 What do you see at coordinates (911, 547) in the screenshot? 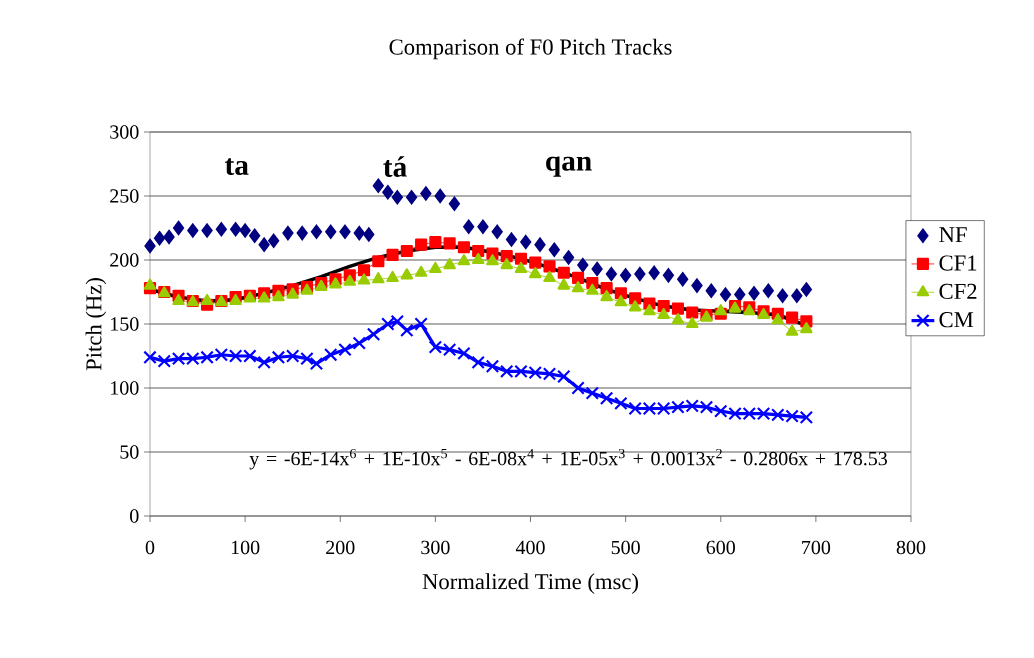
I see `x-tick-label: 800` at bounding box center [911, 547].